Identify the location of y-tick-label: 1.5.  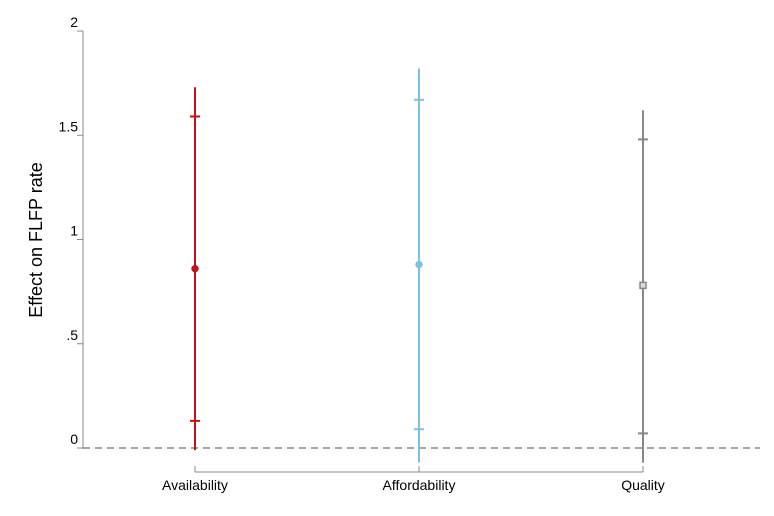
(69, 126).